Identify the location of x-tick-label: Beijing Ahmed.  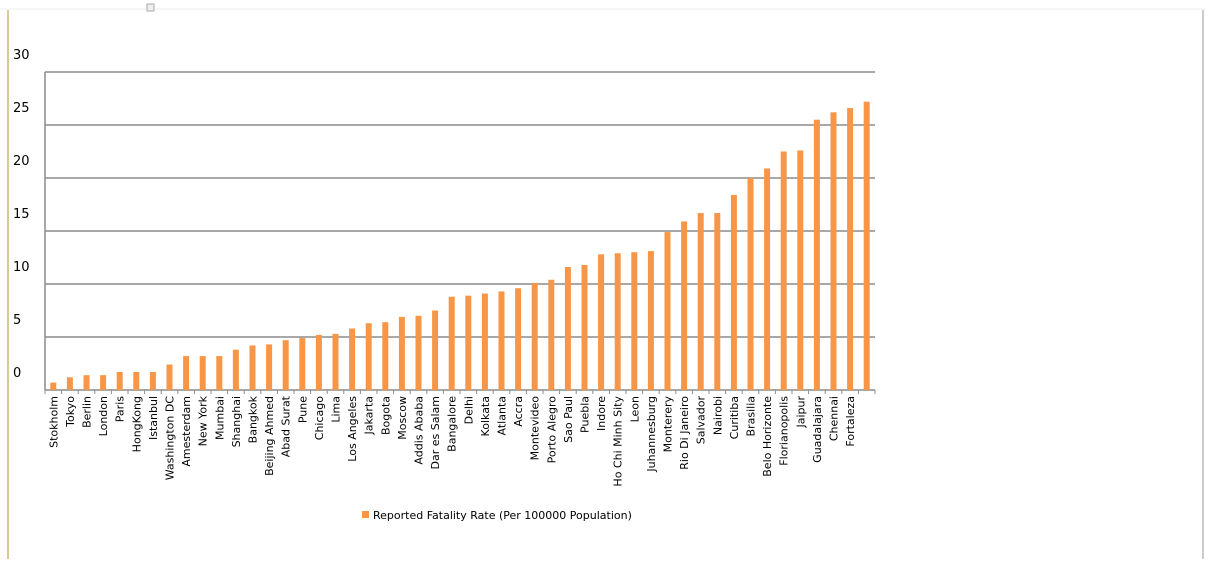
(269, 436).